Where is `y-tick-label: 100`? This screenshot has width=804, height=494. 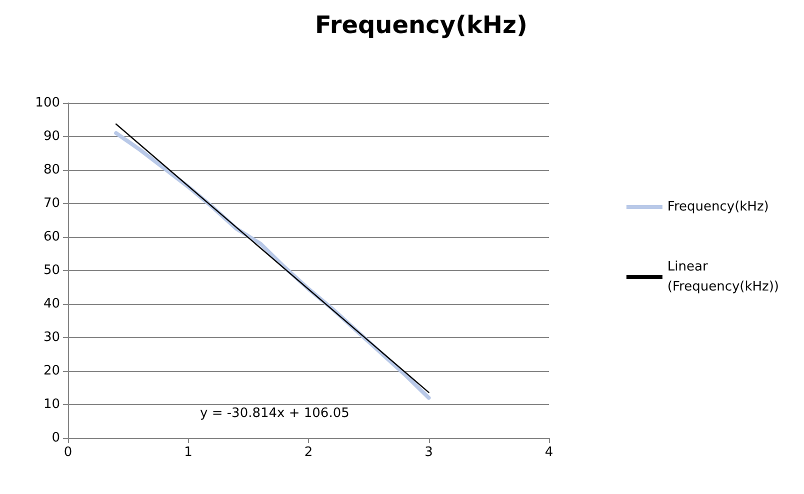 y-tick-label: 100 is located at coordinates (47, 103).